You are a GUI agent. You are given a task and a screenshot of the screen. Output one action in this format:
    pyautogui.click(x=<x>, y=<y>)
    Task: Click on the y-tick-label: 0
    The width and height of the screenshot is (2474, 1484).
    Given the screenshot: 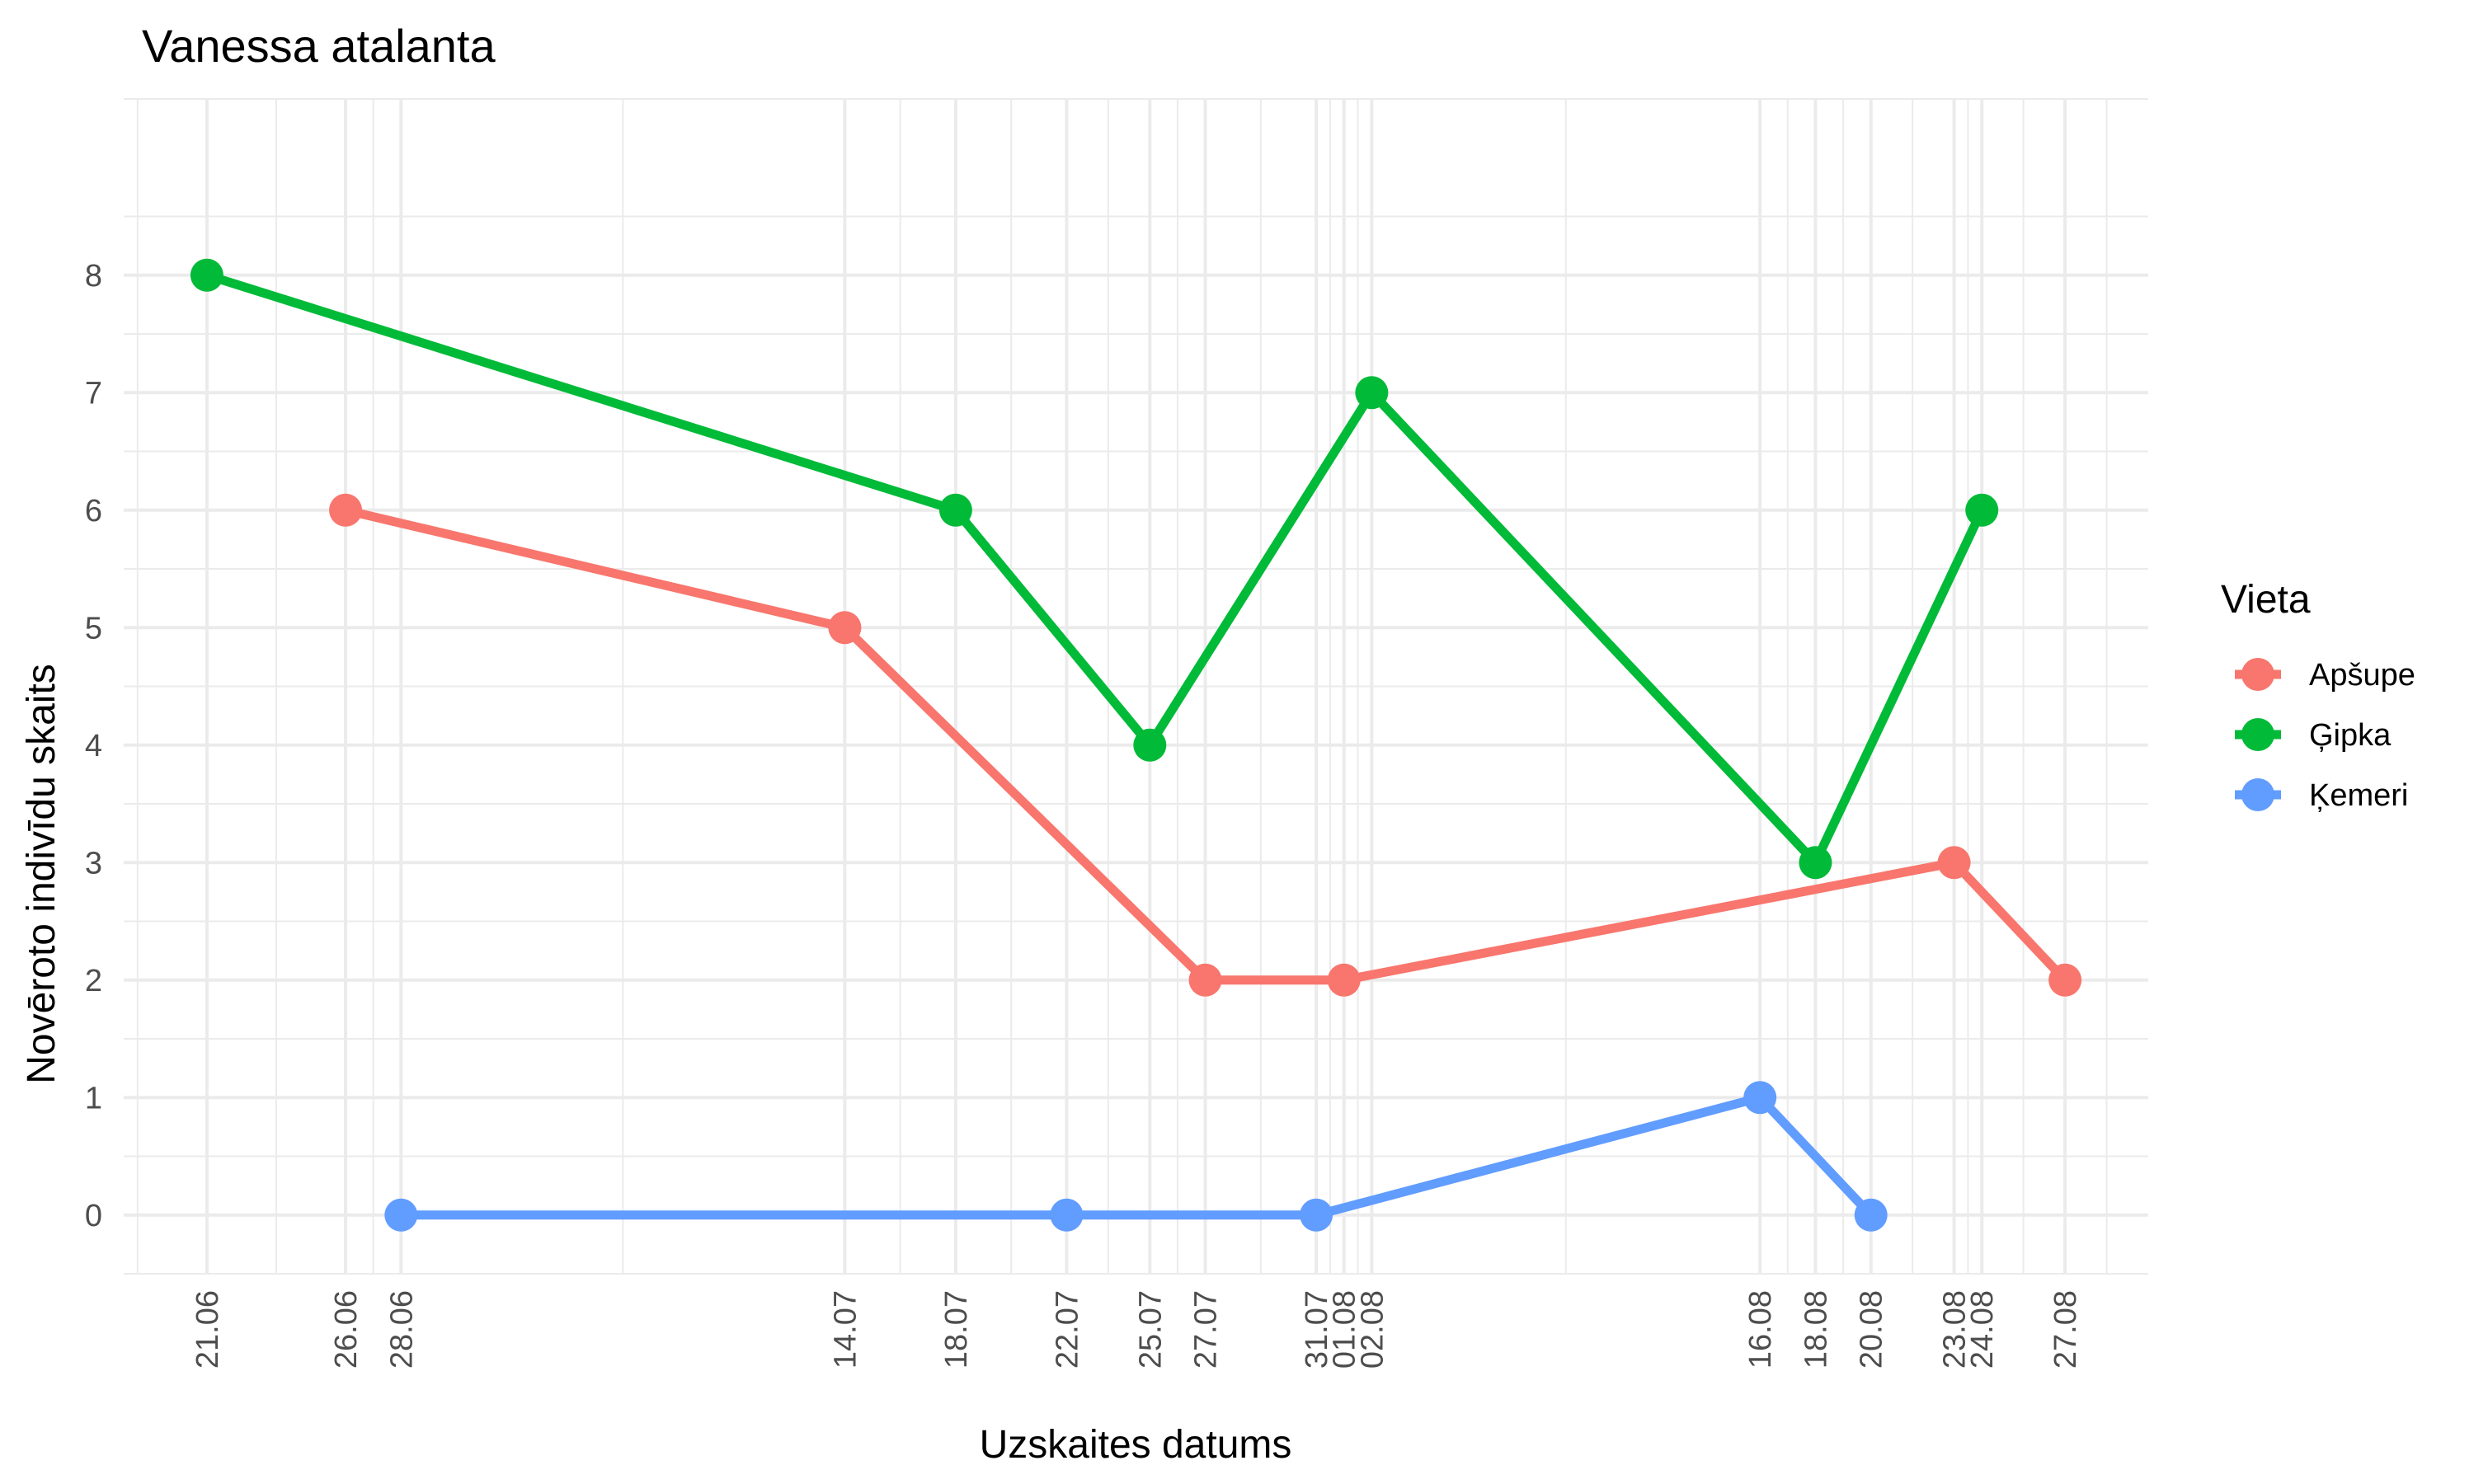 What is the action you would take?
    pyautogui.click(x=93, y=1216)
    